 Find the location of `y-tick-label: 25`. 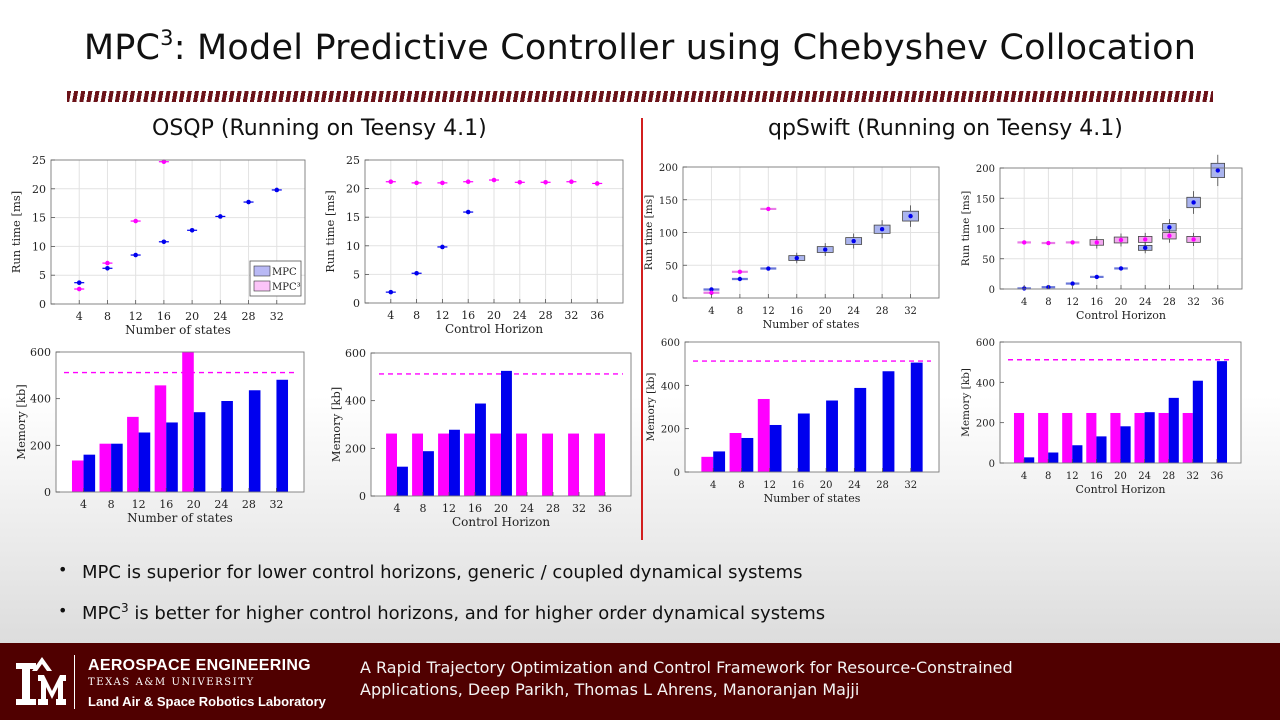

y-tick-label: 25 is located at coordinates (353, 160).